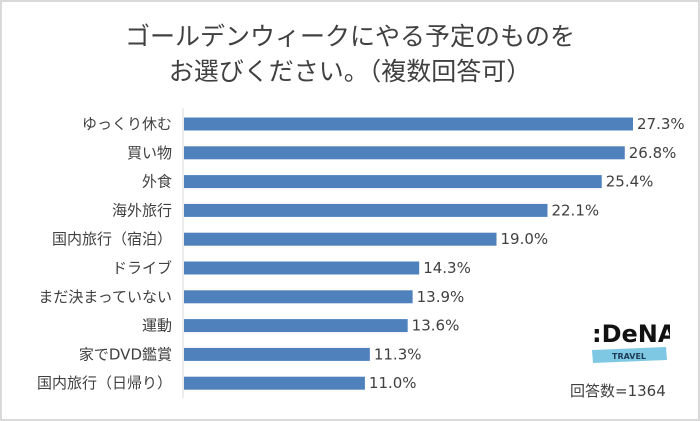 The height and width of the screenshot is (421, 700). What do you see at coordinates (630, 182) in the screenshot?
I see `value-label: 25.4%` at bounding box center [630, 182].